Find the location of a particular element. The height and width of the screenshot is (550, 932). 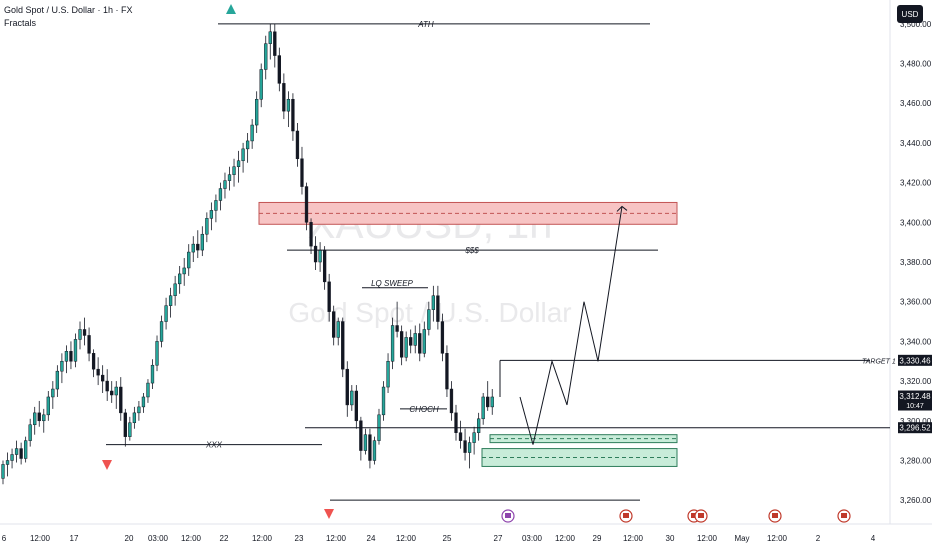

y-tick-label: 3,420.00 is located at coordinates (916, 183).